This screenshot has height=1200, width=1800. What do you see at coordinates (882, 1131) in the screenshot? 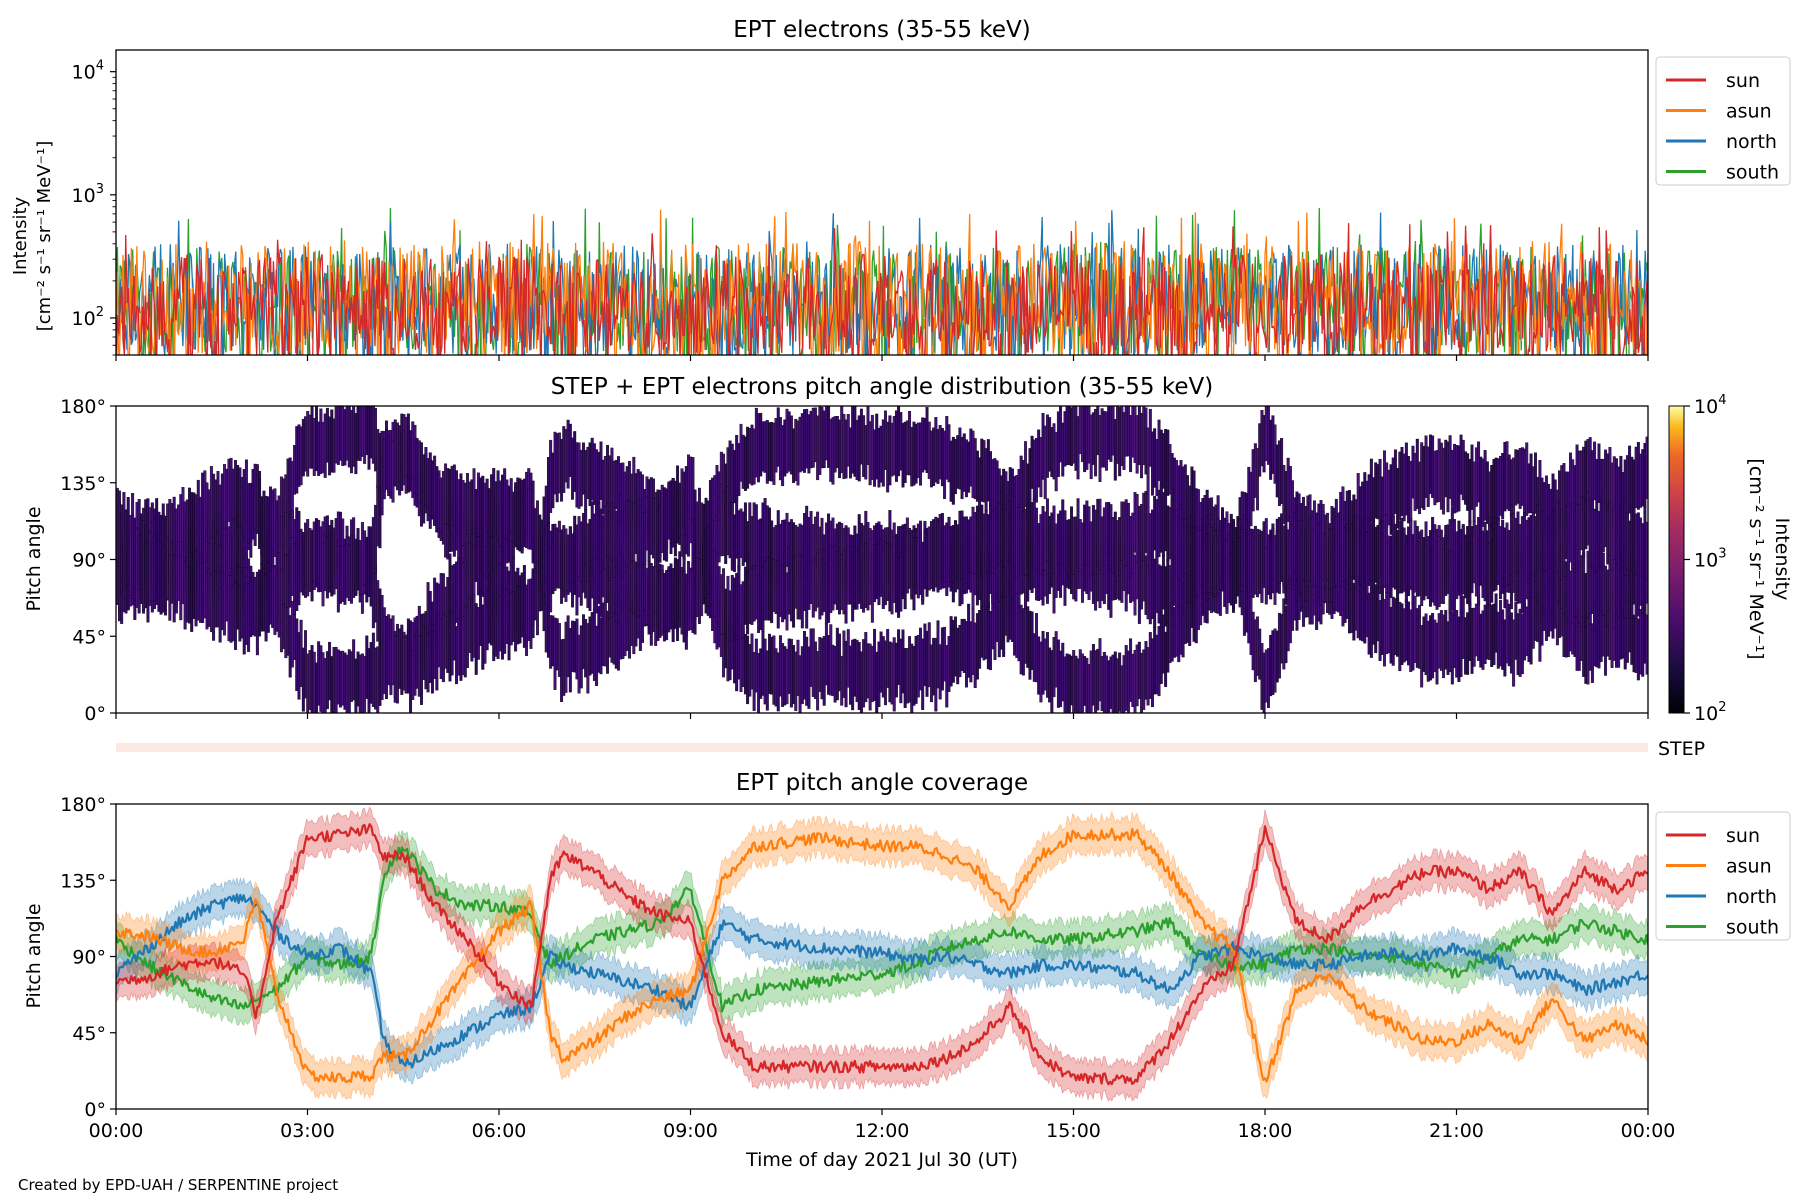
I see `x-tick-label: 12:00` at bounding box center [882, 1131].